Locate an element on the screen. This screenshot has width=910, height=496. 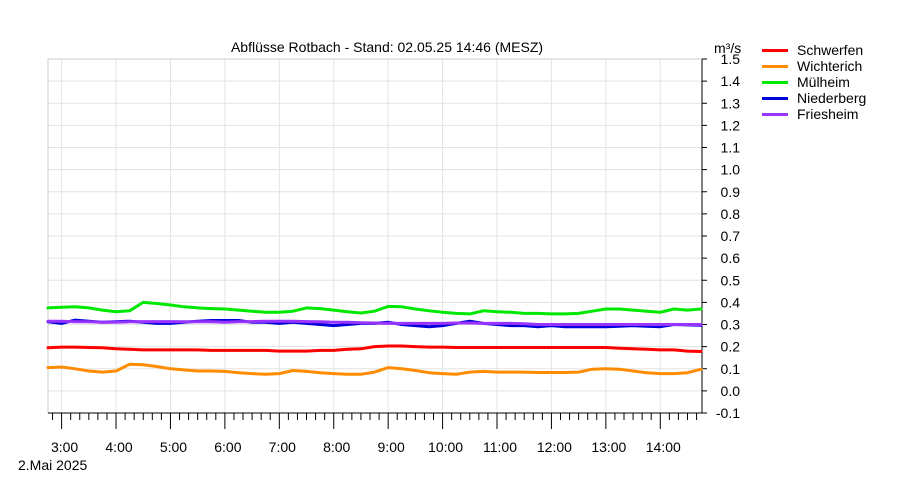
legend-item: Schwerfen is located at coordinates (814, 50).